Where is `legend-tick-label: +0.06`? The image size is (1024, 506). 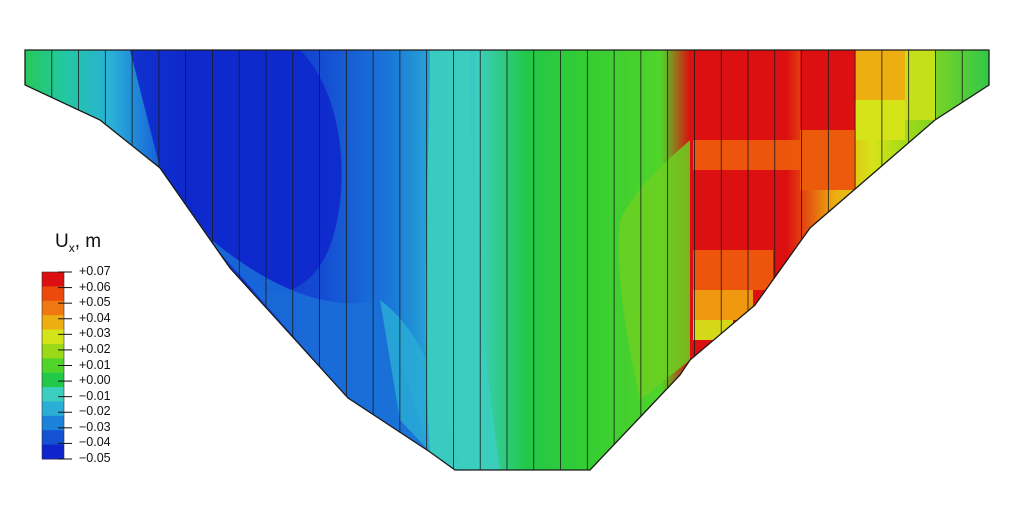
legend-tick-label: +0.06 is located at coordinates (95, 286).